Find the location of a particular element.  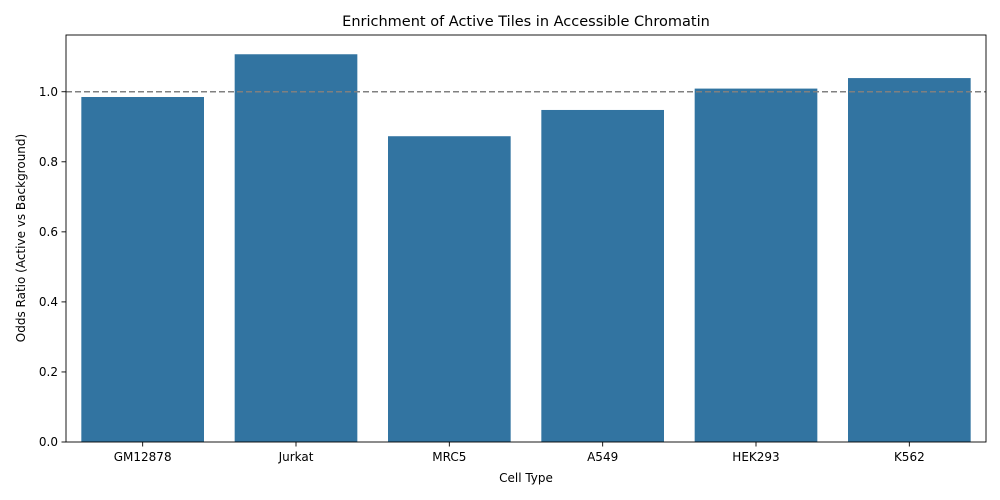

y-tick-label: 0.8 is located at coordinates (48, 162).